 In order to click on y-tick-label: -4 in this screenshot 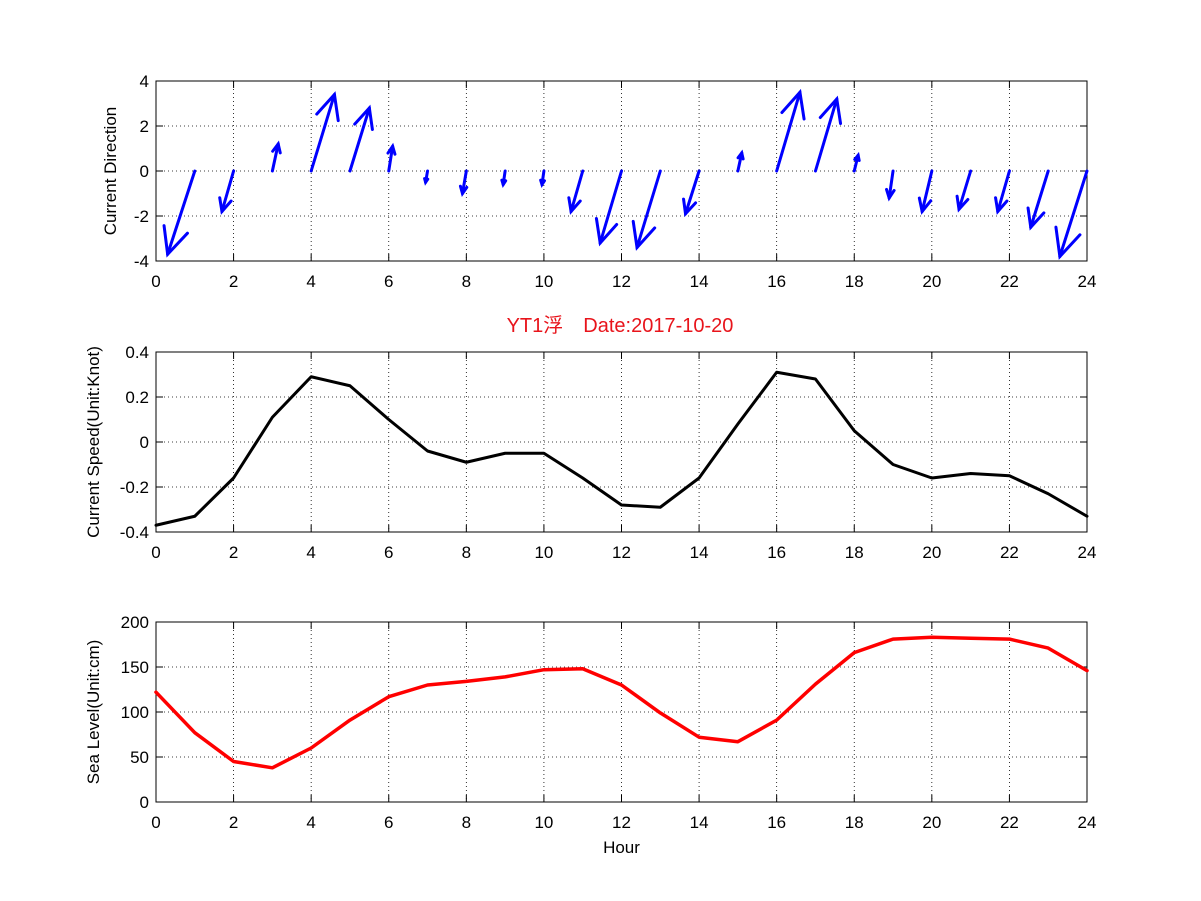, I will do `click(141, 261)`.